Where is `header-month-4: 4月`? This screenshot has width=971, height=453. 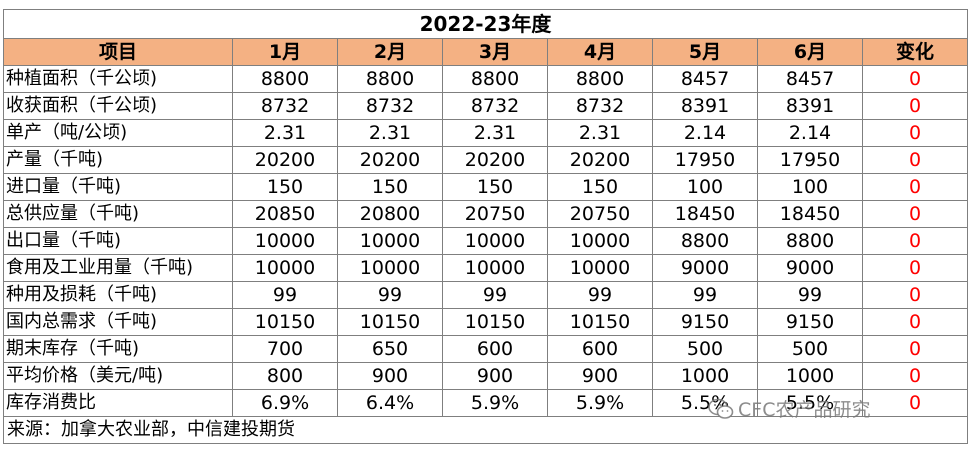 header-month-4: 4月 is located at coordinates (600, 52).